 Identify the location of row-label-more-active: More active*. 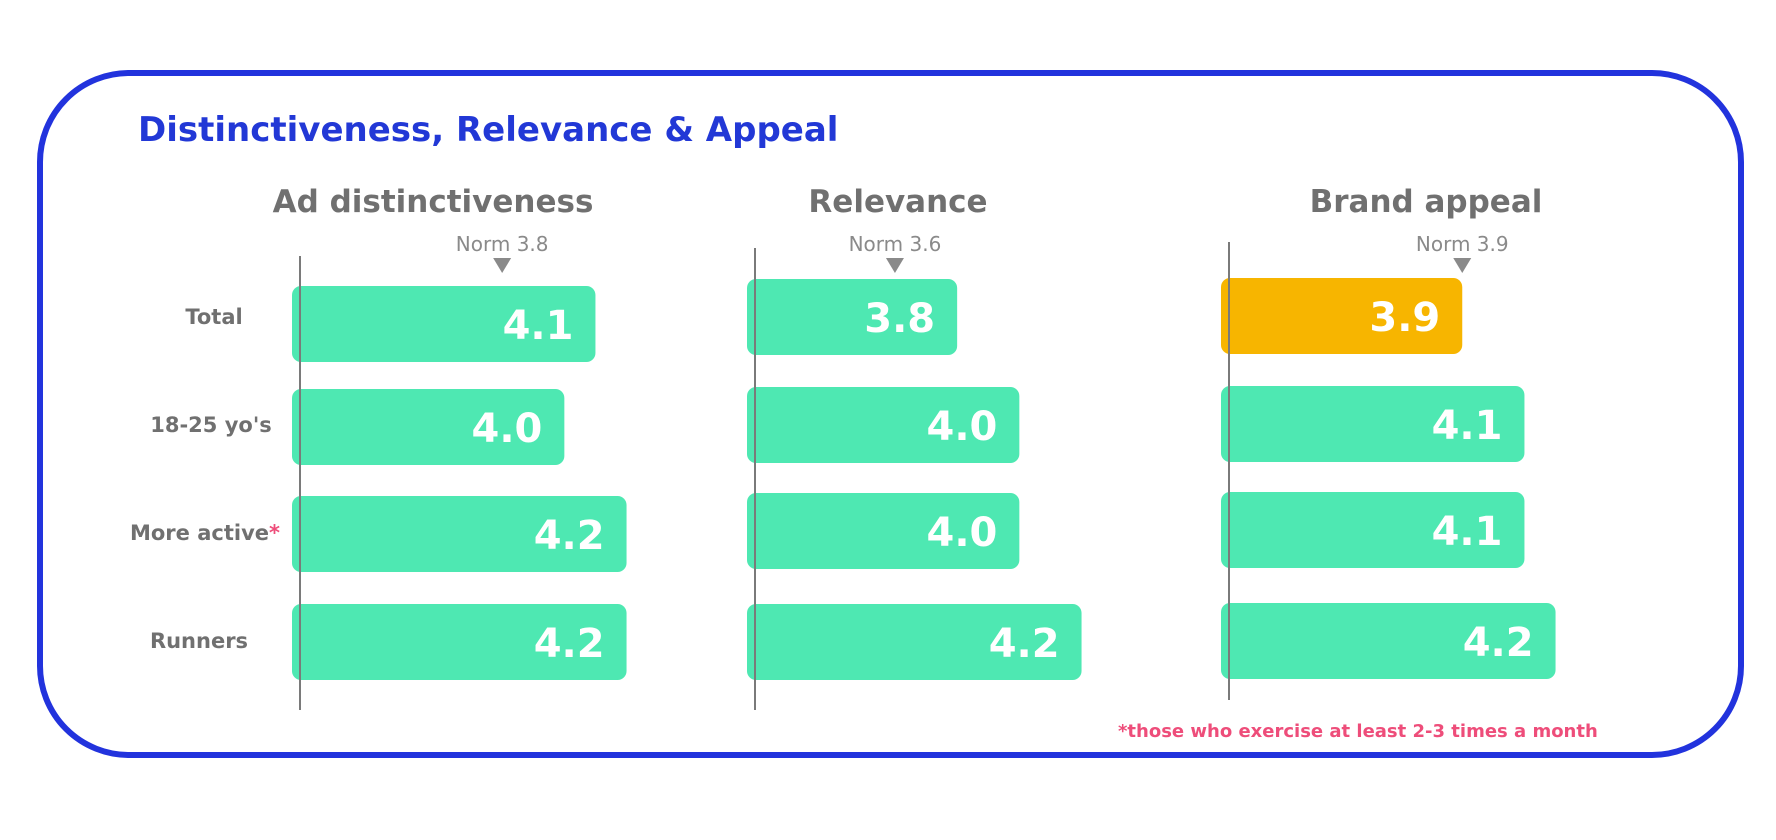
(204, 533).